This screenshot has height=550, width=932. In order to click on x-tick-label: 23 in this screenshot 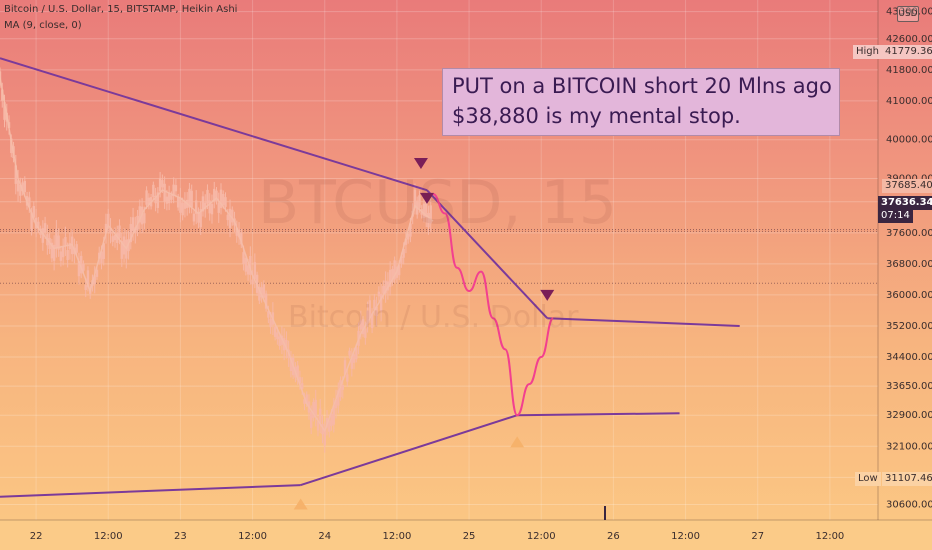, I will do `click(180, 536)`.